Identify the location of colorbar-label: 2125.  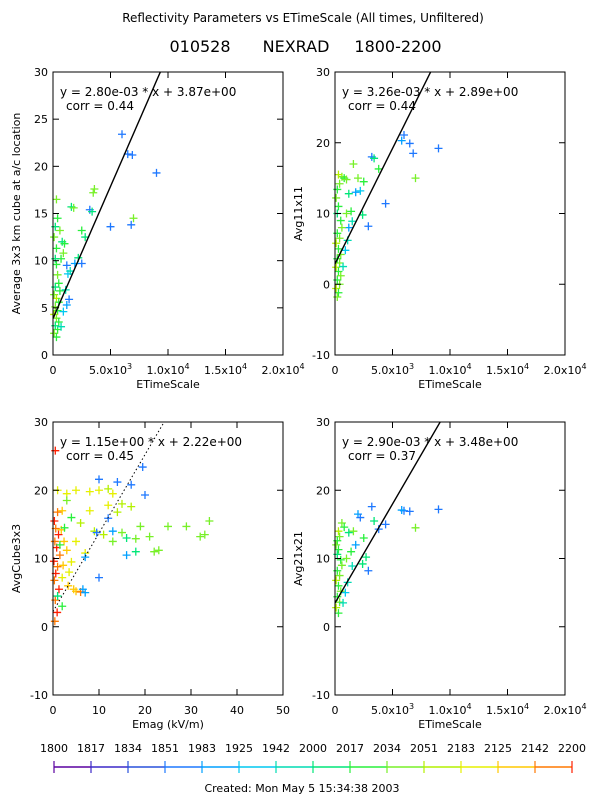
(498, 748).